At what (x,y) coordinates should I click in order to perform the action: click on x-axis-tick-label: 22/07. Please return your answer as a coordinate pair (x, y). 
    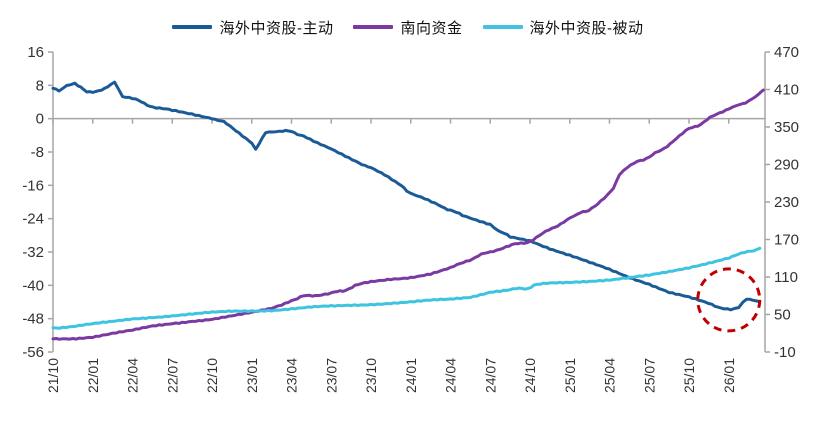
    Looking at the image, I should click on (172, 375).